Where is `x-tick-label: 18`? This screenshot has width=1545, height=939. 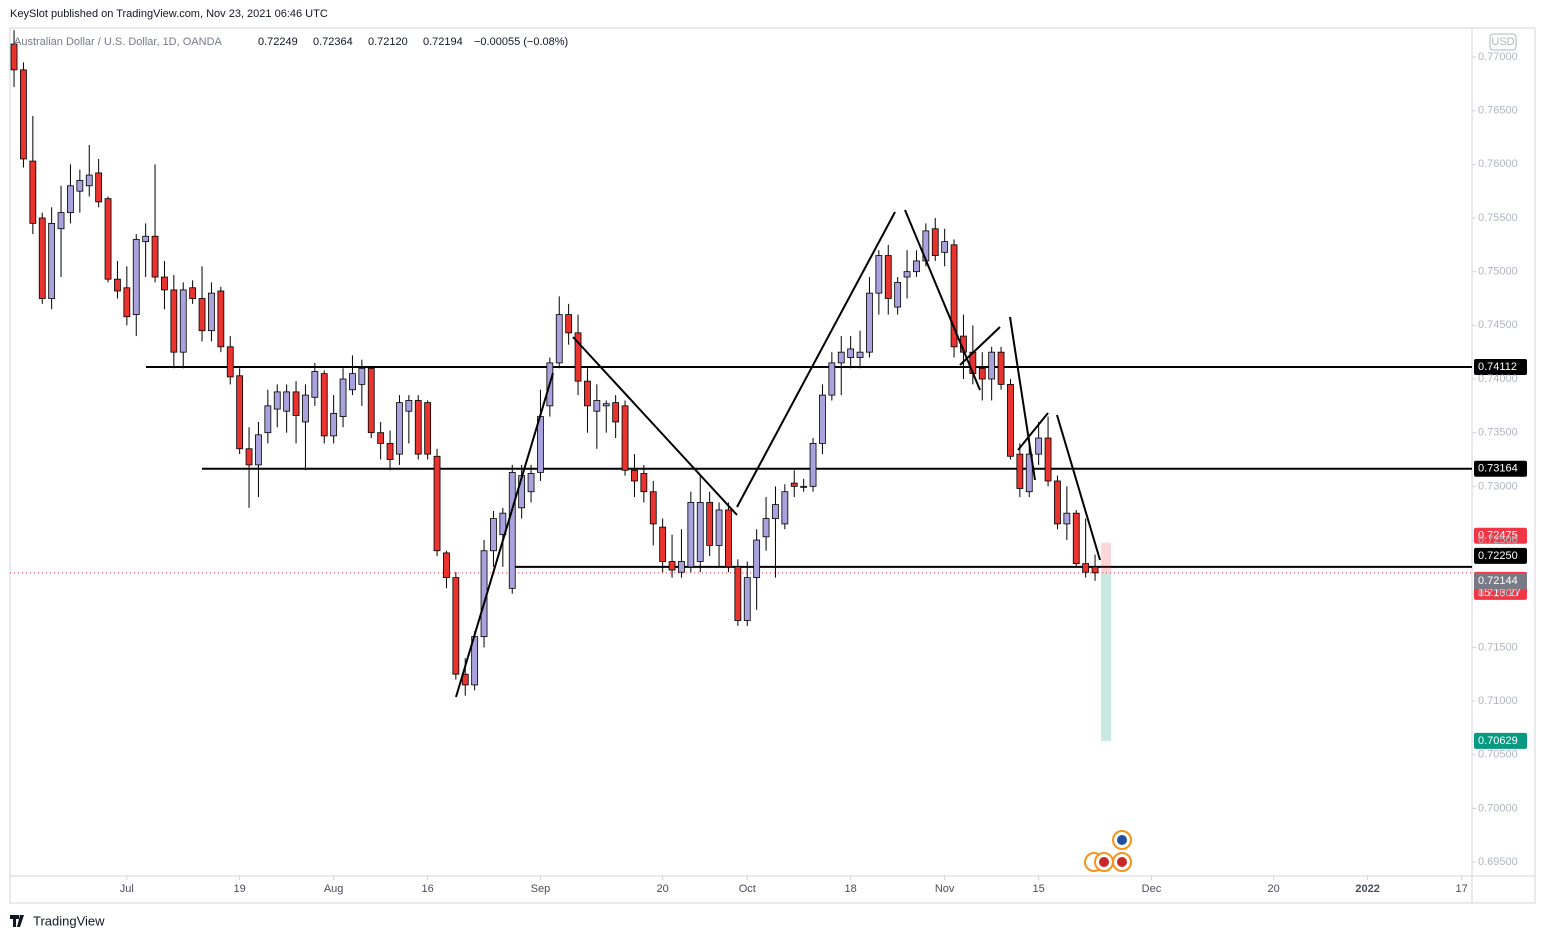 x-tick-label: 18 is located at coordinates (851, 889).